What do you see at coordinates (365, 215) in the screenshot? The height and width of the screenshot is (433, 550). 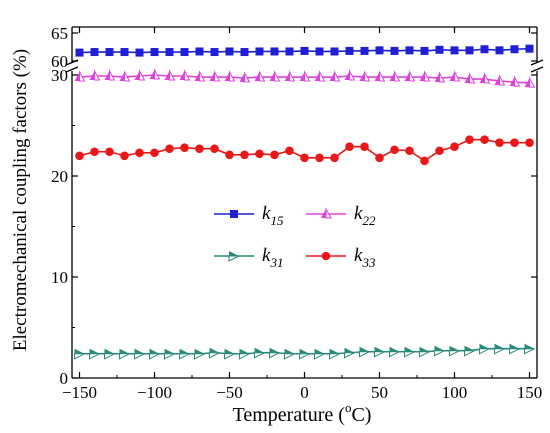 I see `legend-label: k22` at bounding box center [365, 215].